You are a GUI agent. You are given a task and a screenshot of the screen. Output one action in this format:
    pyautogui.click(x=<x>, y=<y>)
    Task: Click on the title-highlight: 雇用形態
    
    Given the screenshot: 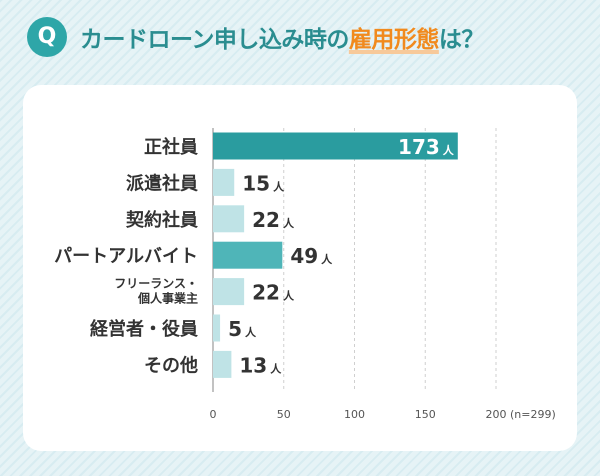 What is the action you would take?
    pyautogui.click(x=394, y=40)
    